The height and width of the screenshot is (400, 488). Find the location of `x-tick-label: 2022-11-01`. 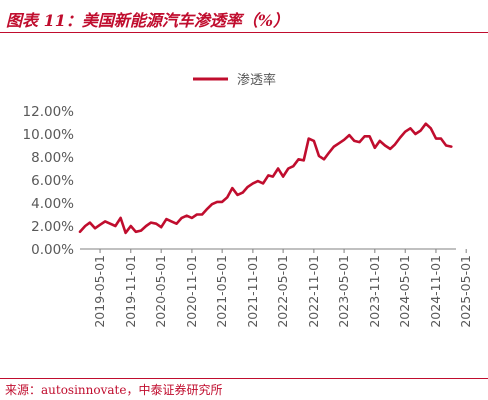

x-tick-label: 2022-11-01 is located at coordinates (313, 291).